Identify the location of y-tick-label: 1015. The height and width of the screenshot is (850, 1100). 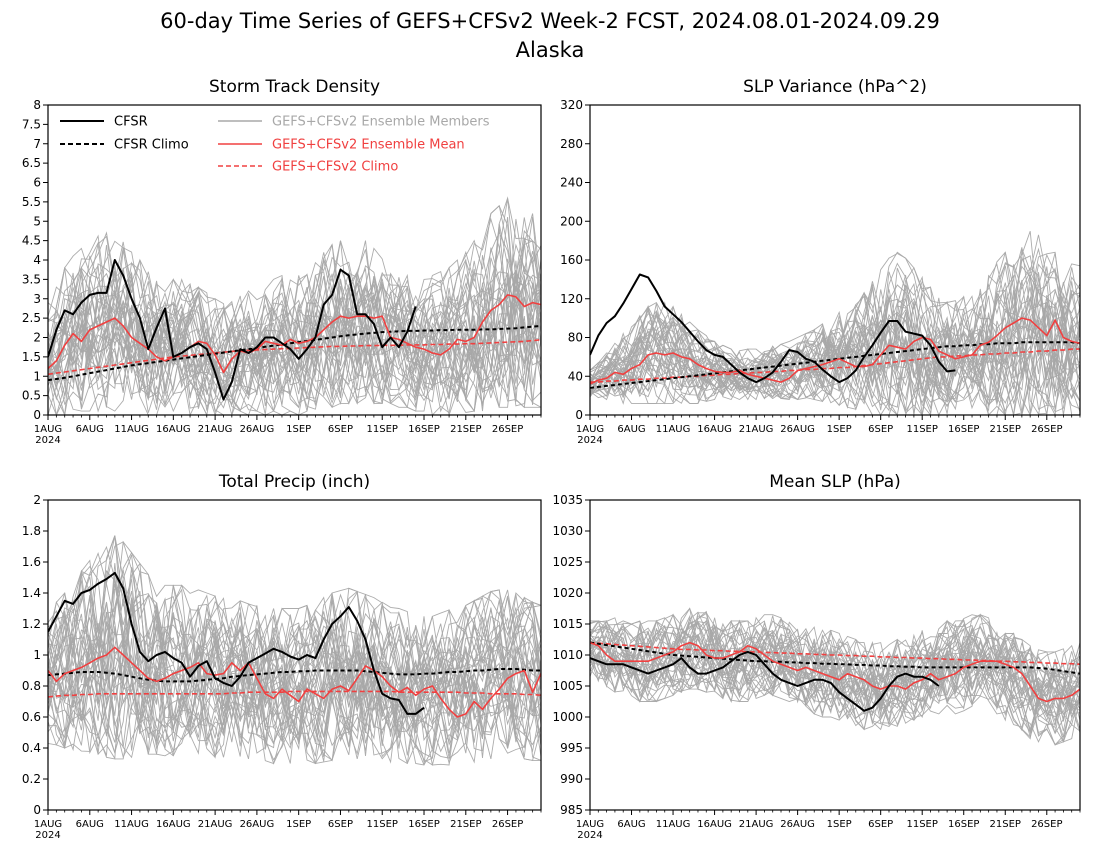
(567, 624).